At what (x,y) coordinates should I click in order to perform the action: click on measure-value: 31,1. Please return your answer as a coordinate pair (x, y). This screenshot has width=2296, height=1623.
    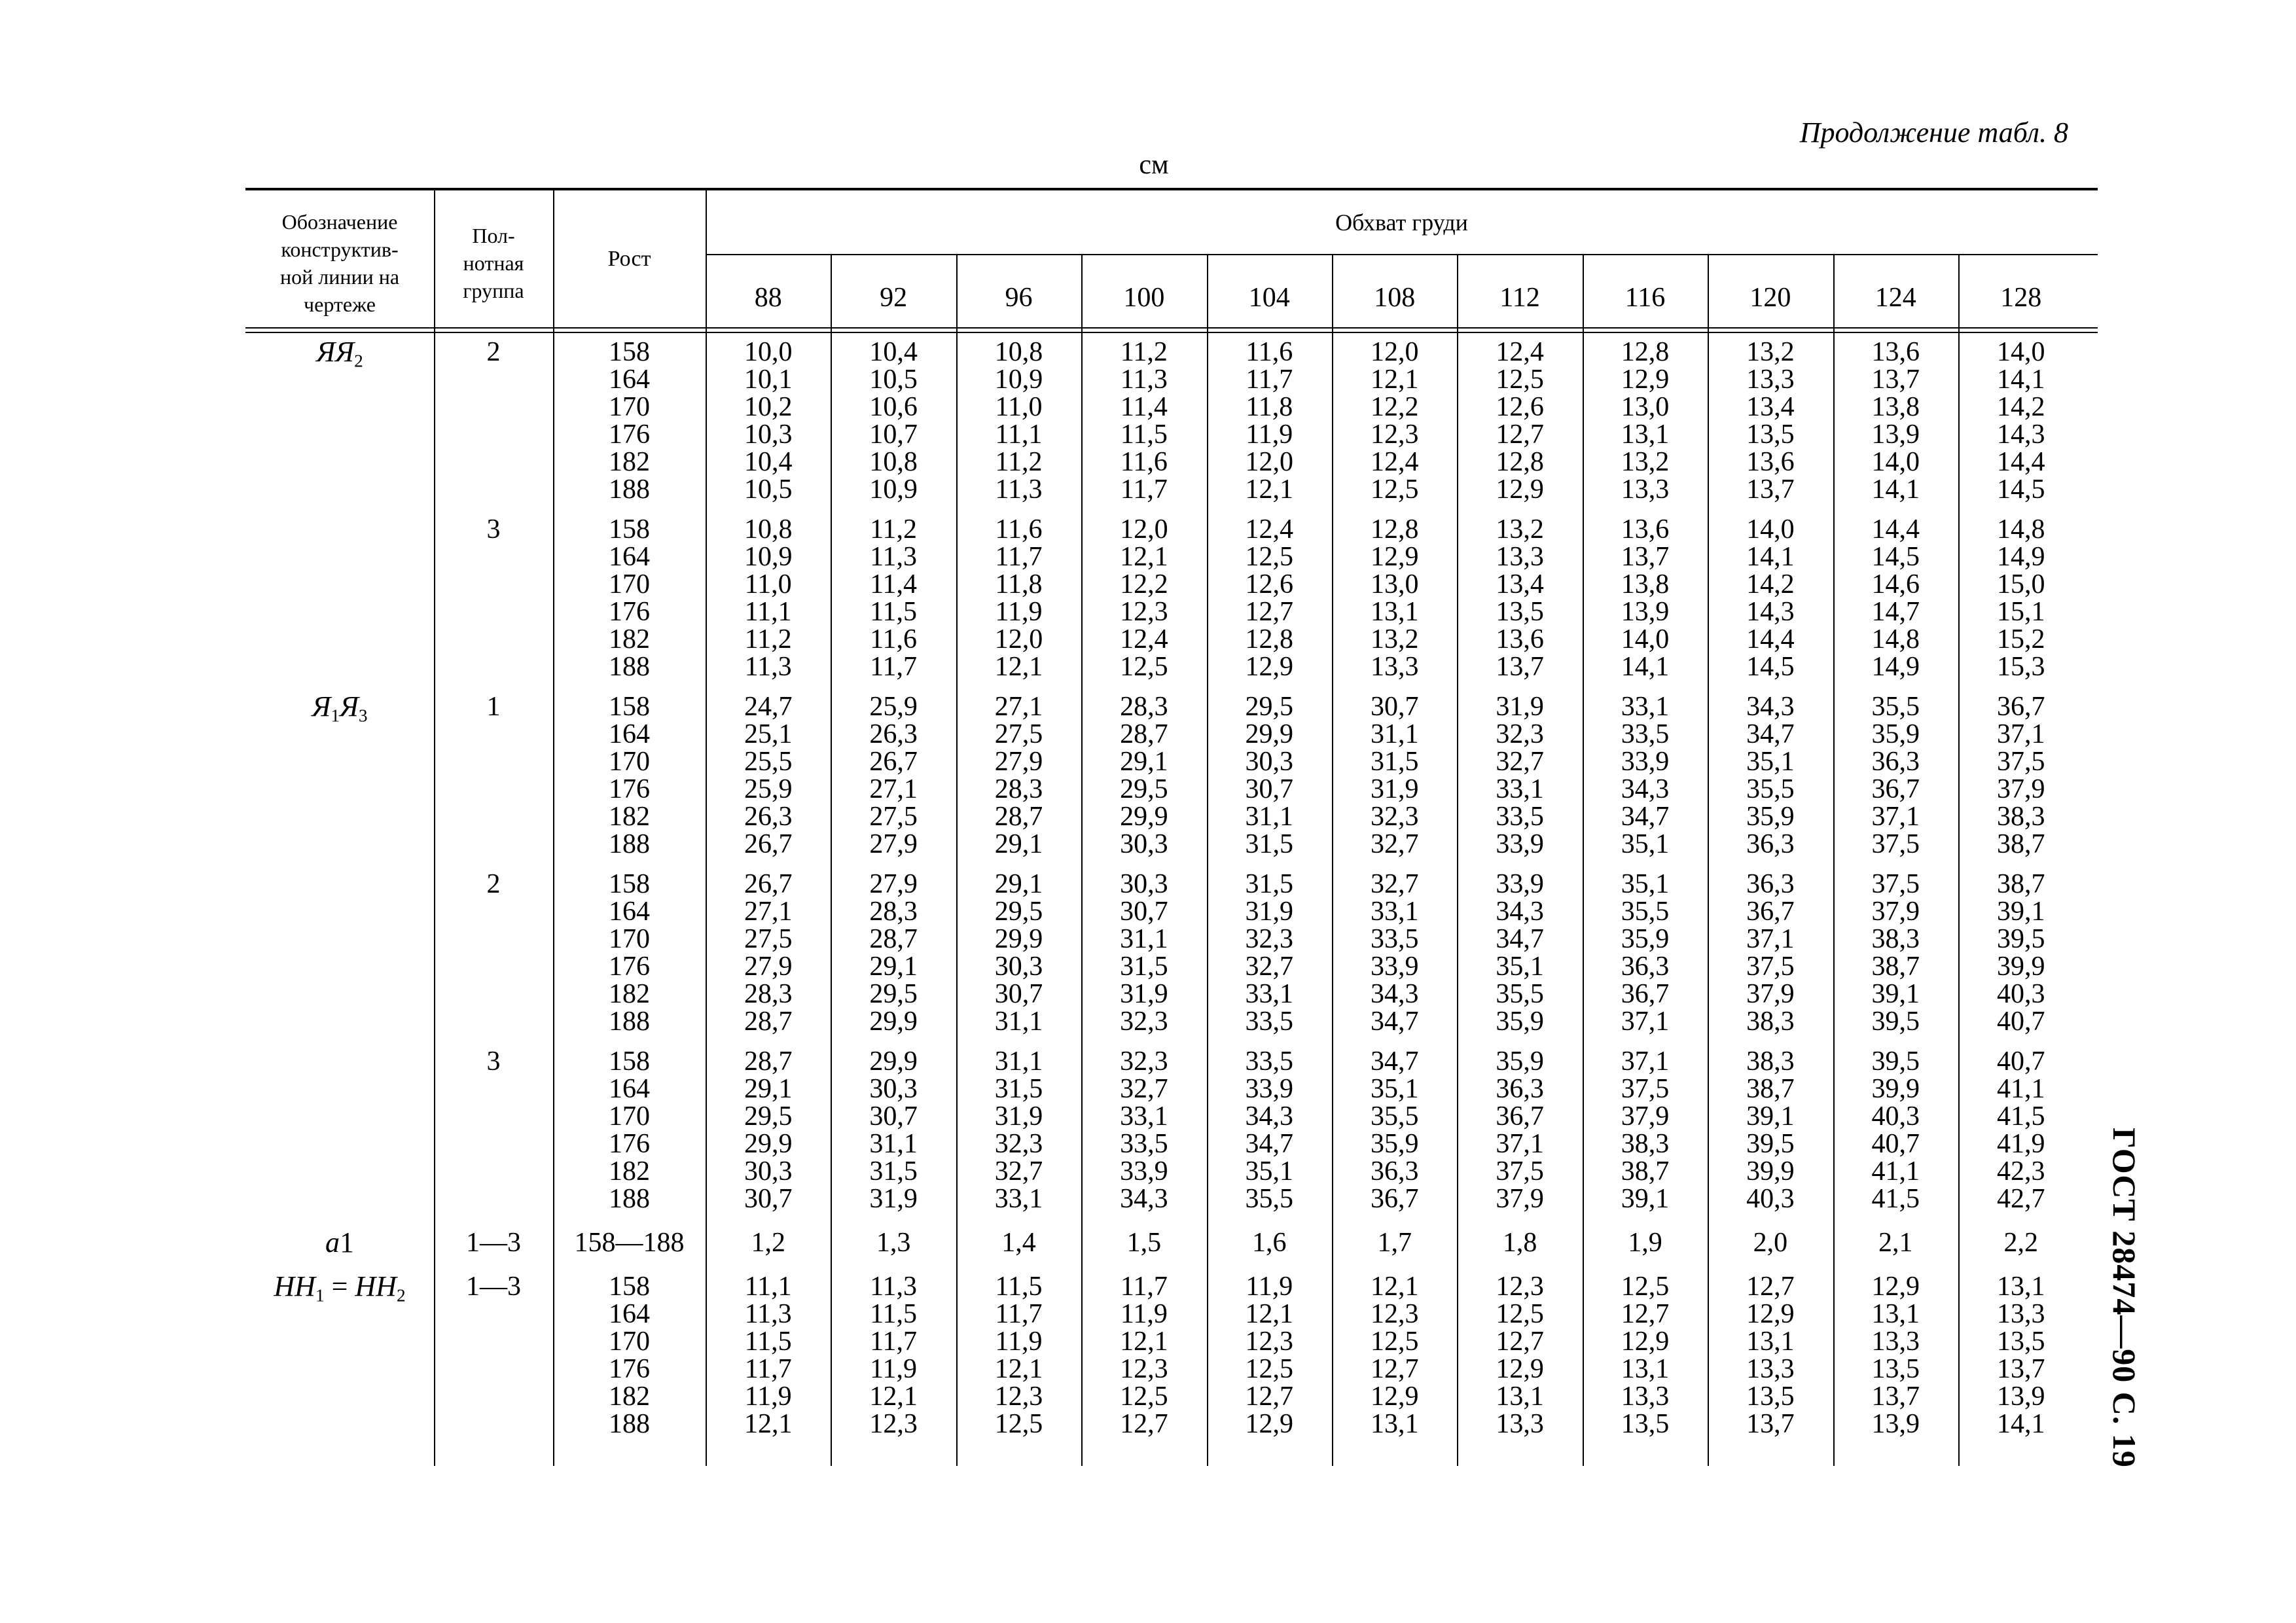
    Looking at the image, I should click on (1019, 1061).